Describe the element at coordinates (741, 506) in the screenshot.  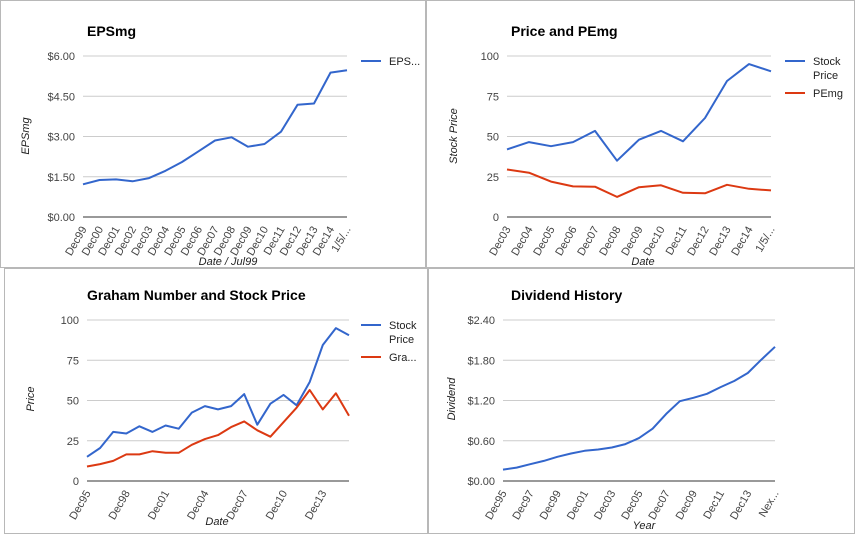
I see `dividend-x-tick-label: Dec13` at that location.